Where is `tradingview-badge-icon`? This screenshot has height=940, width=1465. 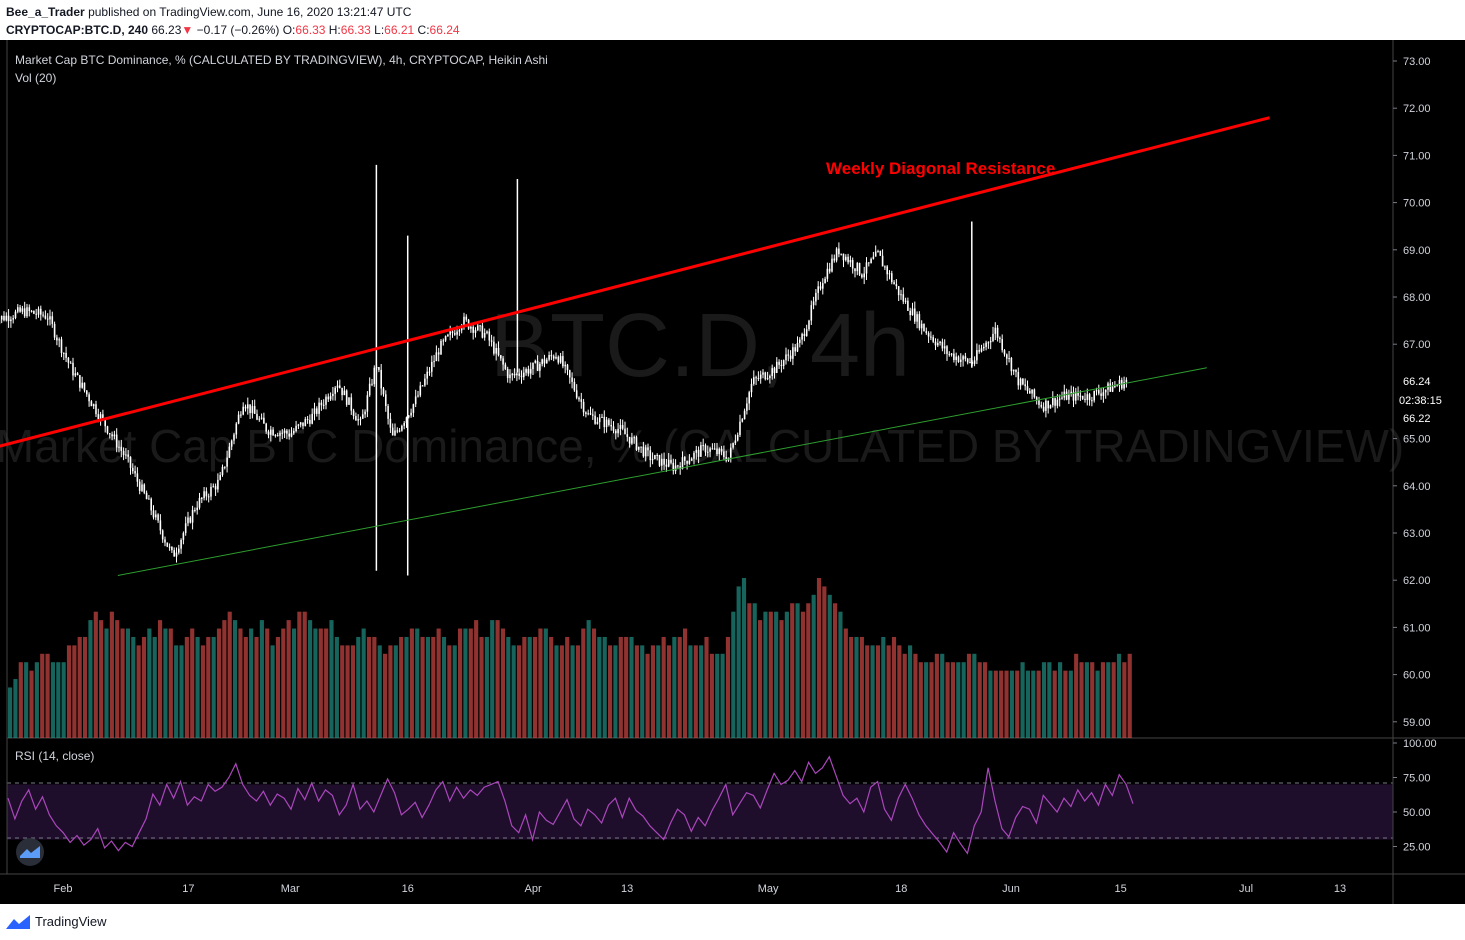 tradingview-badge-icon is located at coordinates (30, 852).